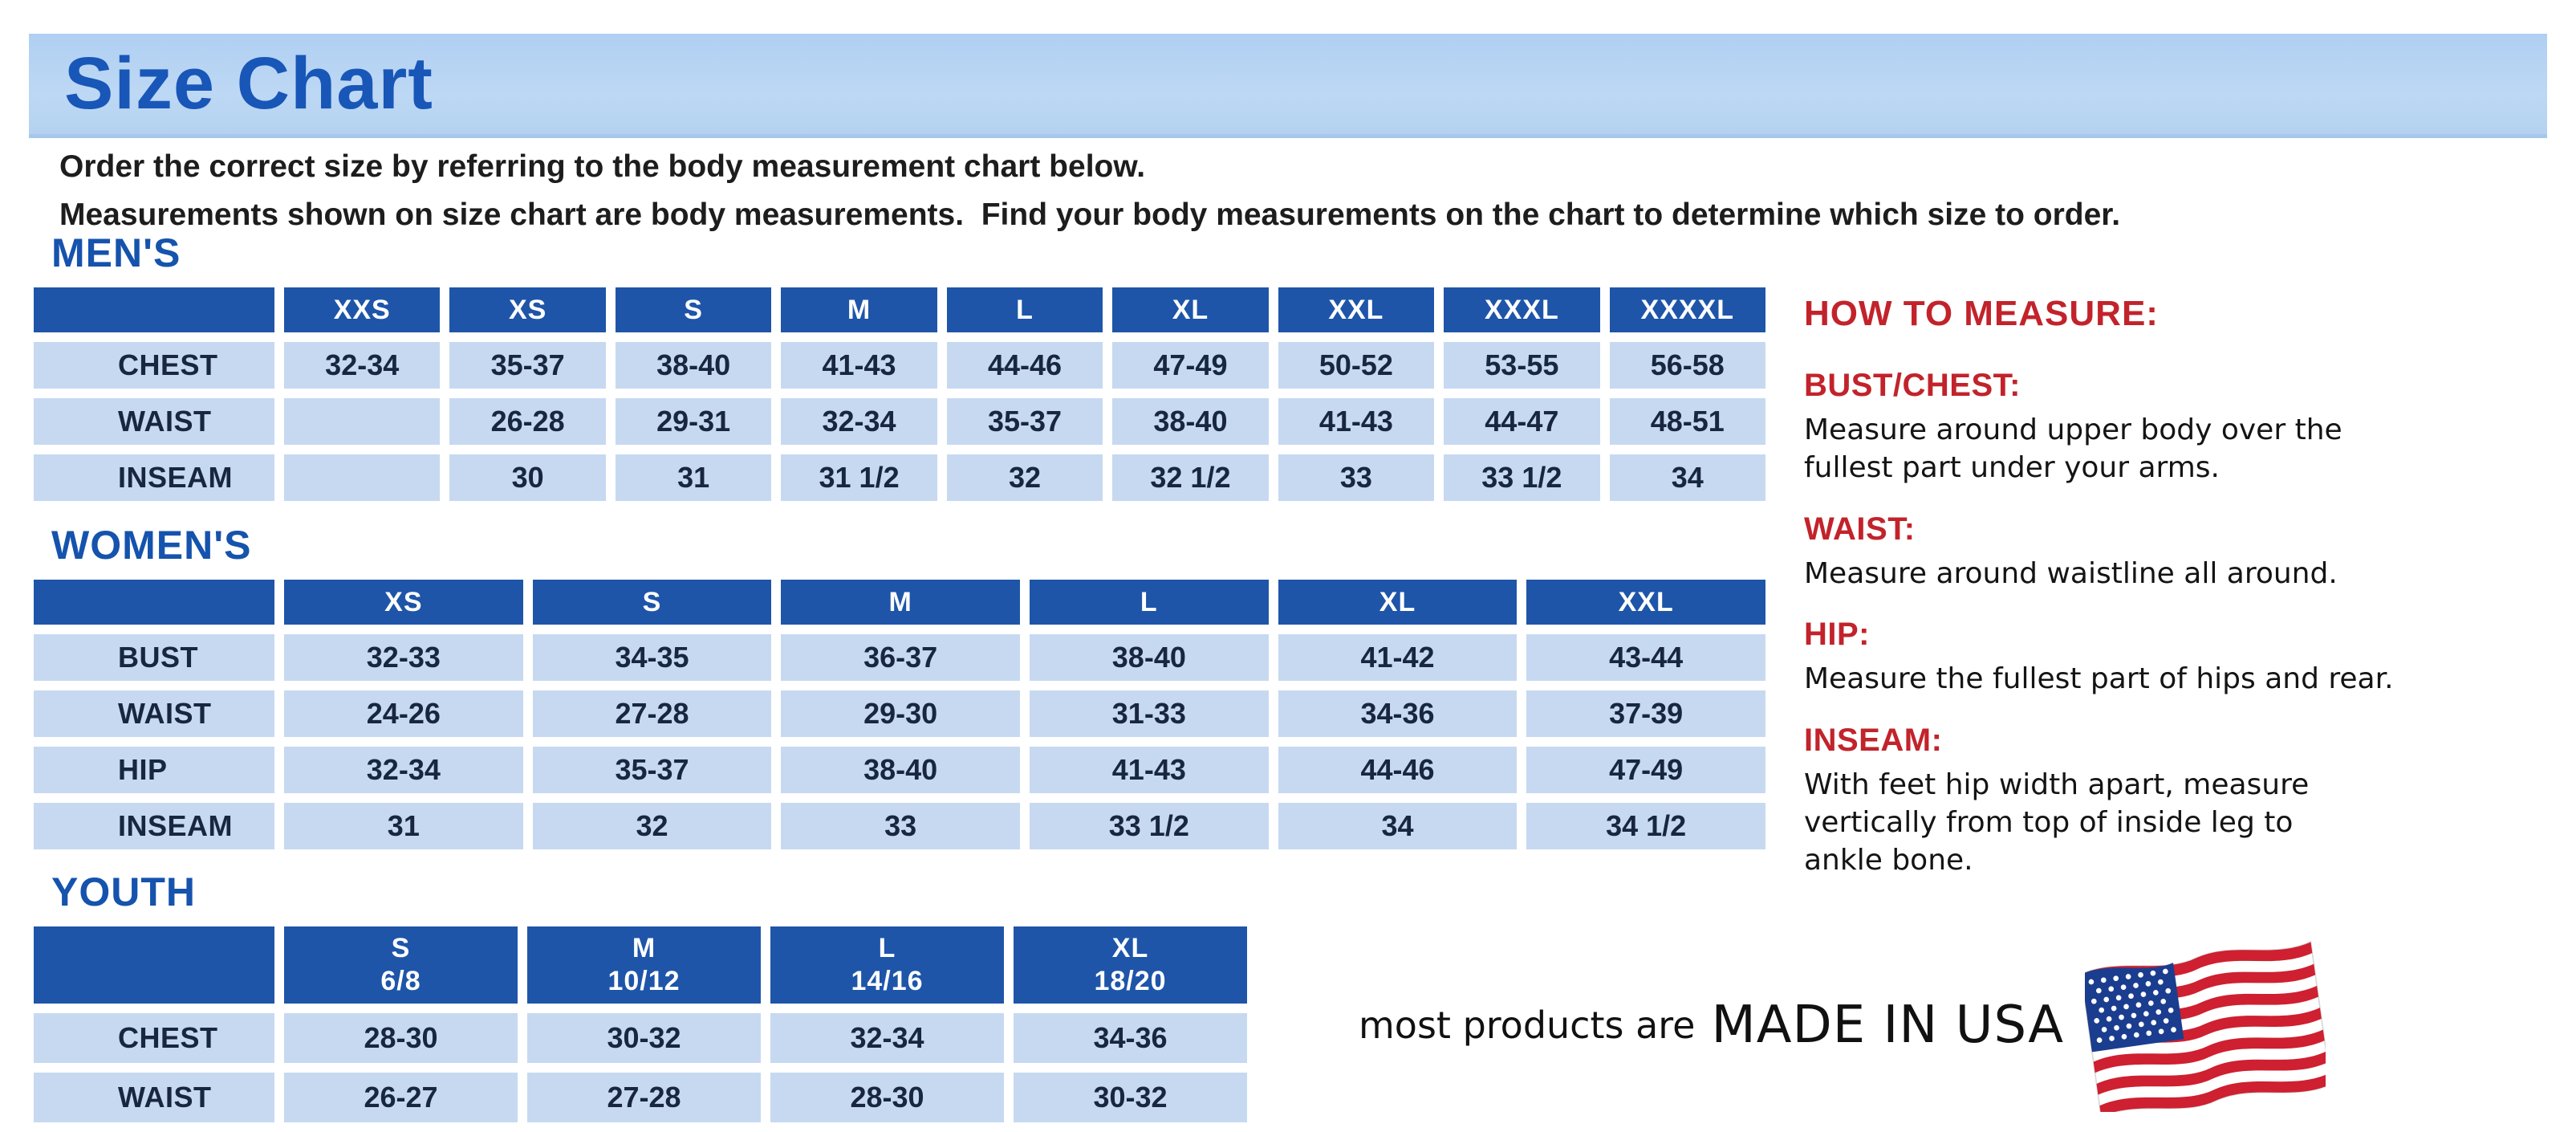 Image resolution: width=2576 pixels, height=1132 pixels. What do you see at coordinates (887, 965) in the screenshot?
I see `size-column-header: L 14/16` at bounding box center [887, 965].